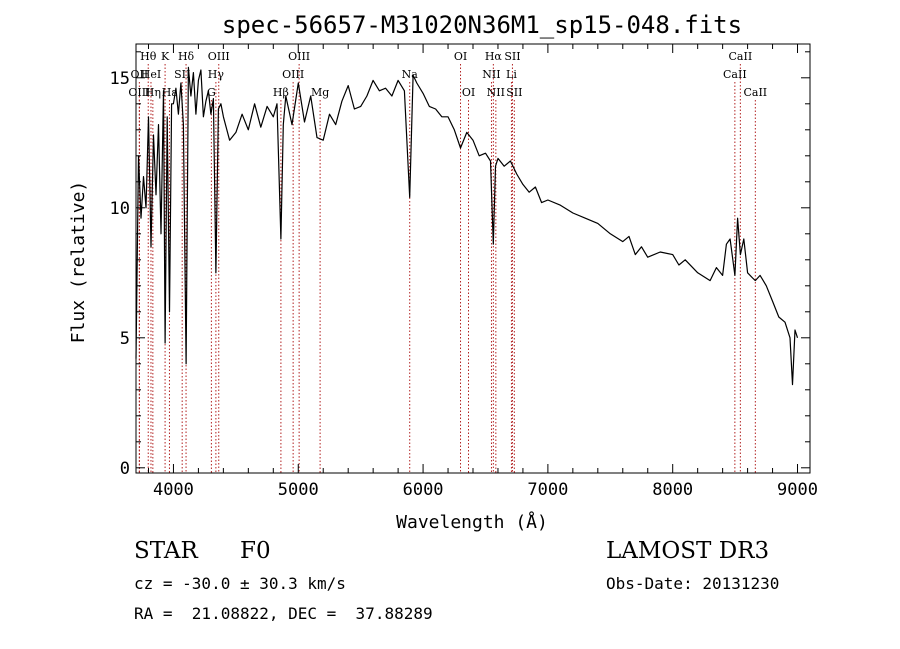 The width and height of the screenshot is (900, 649). What do you see at coordinates (672, 490) in the screenshot?
I see `x-tick-label-4: 8000` at bounding box center [672, 490].